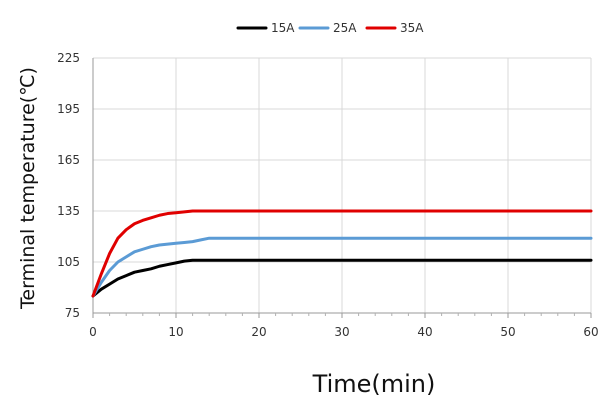  What do you see at coordinates (28, 188) in the screenshot?
I see `y-axis-title: Terminal temperature(℃)` at bounding box center [28, 188].